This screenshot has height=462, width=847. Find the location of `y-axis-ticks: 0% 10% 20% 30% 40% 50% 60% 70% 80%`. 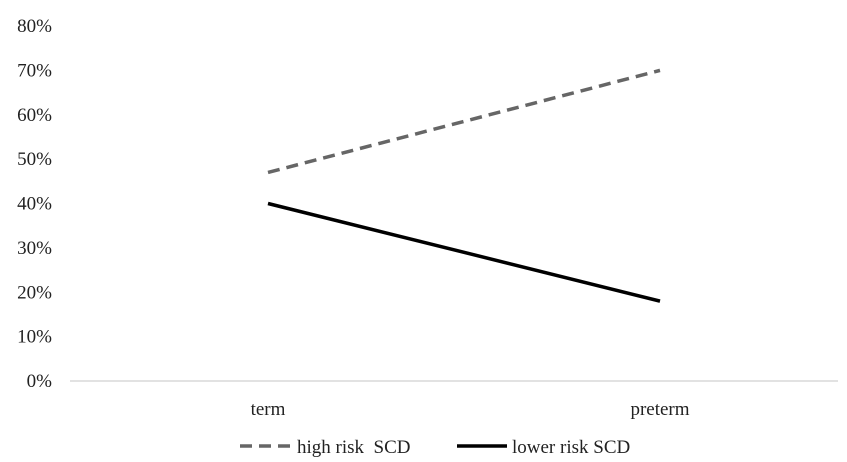

y-axis-ticks: 0% 10% 20% 30% 40% 50% 60% 70% 80% is located at coordinates (34, 204).